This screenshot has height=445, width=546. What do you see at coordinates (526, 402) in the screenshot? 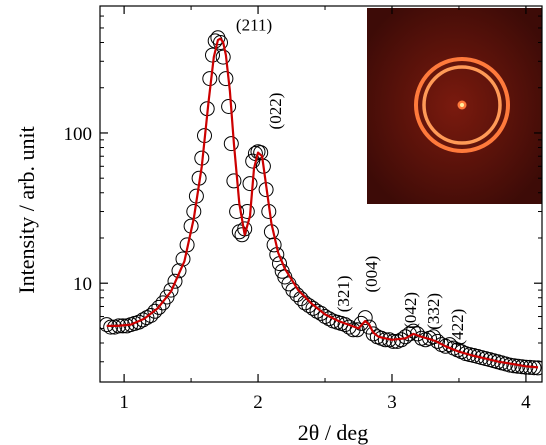
I see `x-tick-label: 4` at bounding box center [526, 402].